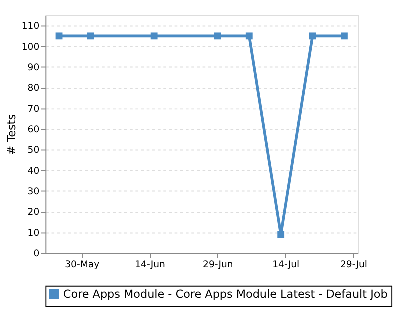  I want to click on x-tick-label: 29-Jun, so click(218, 265).